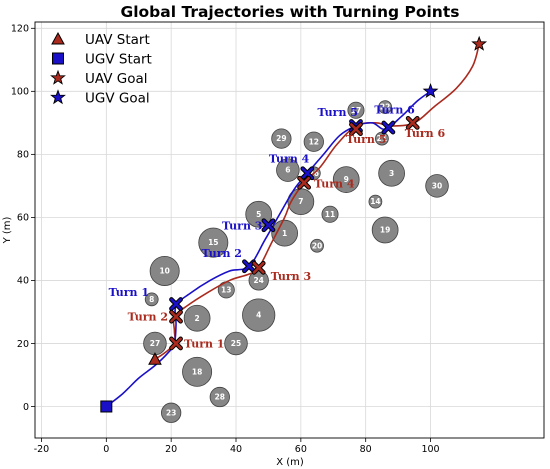 The height and width of the screenshot is (469, 550). What do you see at coordinates (42, 449) in the screenshot?
I see `x-tick-label: -20` at bounding box center [42, 449].